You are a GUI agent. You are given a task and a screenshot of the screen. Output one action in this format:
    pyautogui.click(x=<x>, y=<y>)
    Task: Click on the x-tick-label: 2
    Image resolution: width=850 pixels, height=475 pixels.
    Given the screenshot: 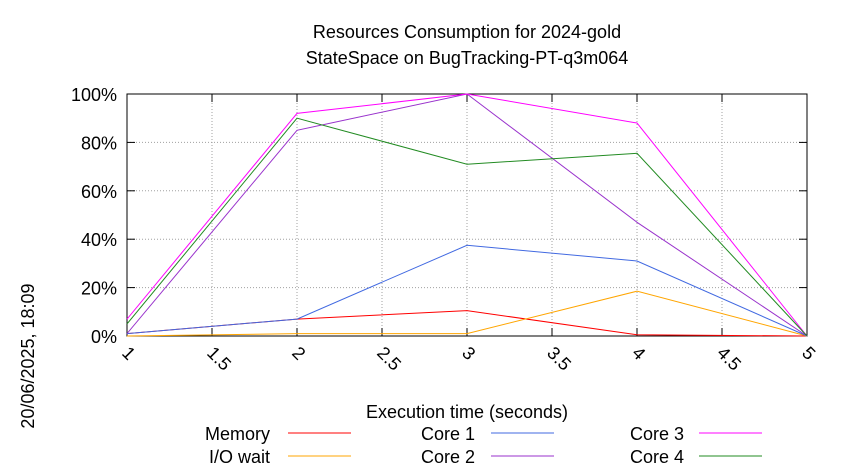 What is the action you would take?
    pyautogui.click(x=298, y=353)
    